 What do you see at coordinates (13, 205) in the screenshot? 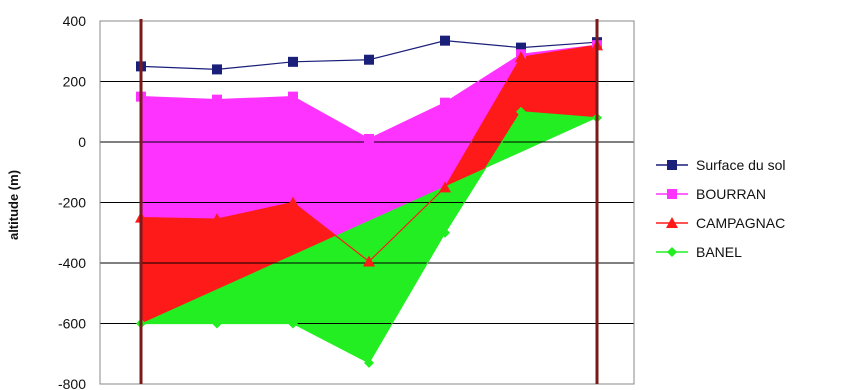
I see `y-axis-title: altitude (m)` at bounding box center [13, 205].